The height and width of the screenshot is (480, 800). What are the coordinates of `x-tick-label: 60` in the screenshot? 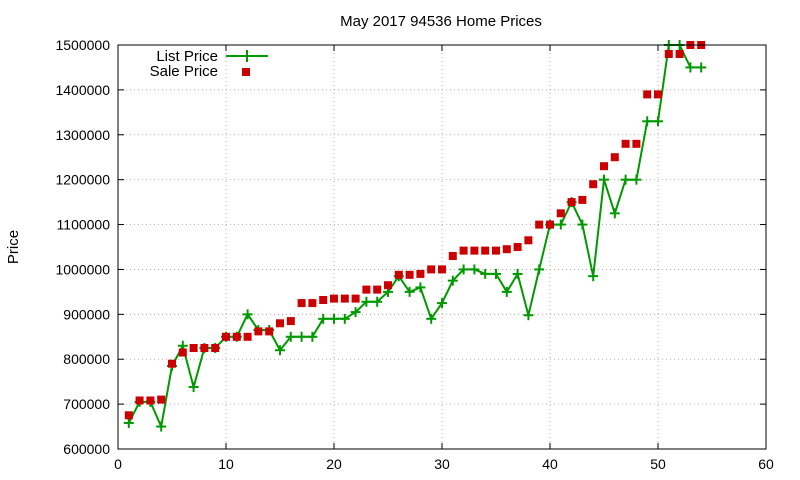 It's located at (766, 464).